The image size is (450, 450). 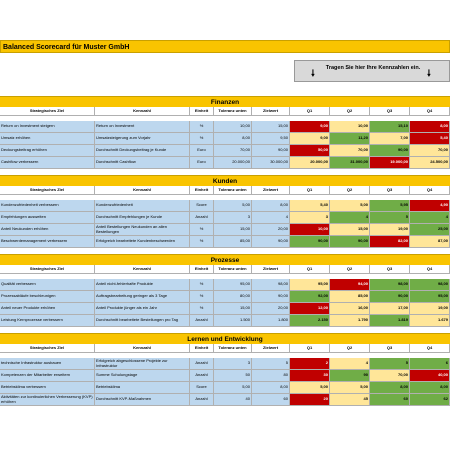 I want to click on goal-cell: Leistung Kernprozesse verbessern, so click(x=47, y=321).